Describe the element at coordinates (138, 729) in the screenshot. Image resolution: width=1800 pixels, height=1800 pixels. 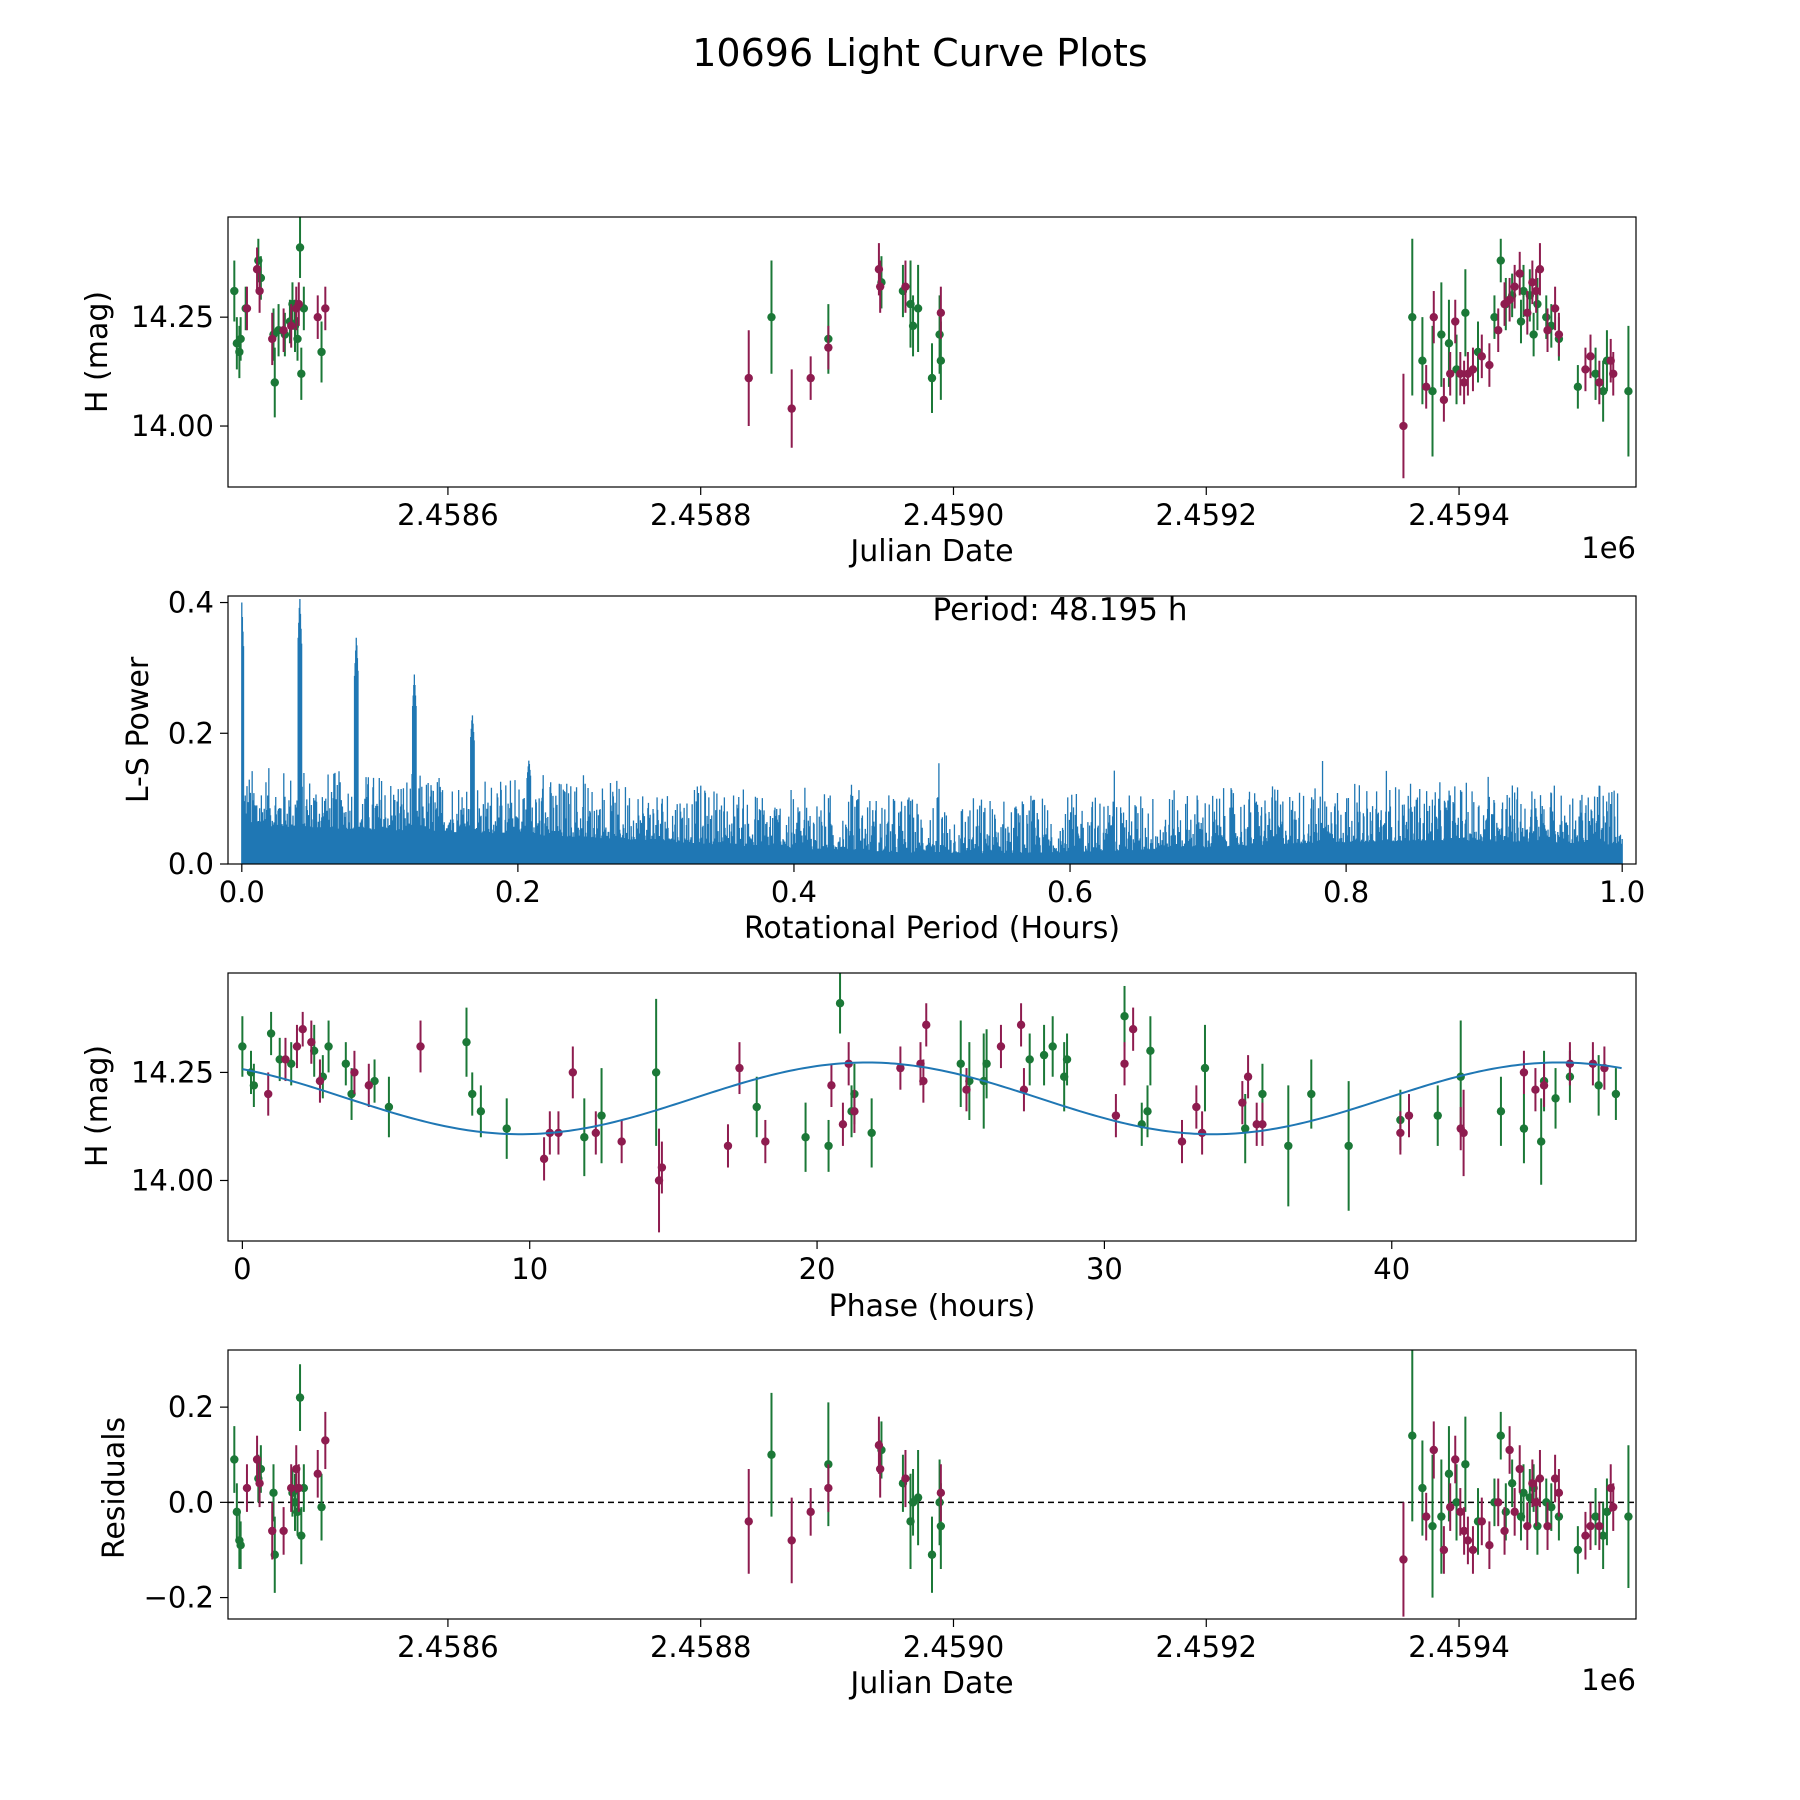
I see `ls-y-axis-label: L-S Power` at that location.